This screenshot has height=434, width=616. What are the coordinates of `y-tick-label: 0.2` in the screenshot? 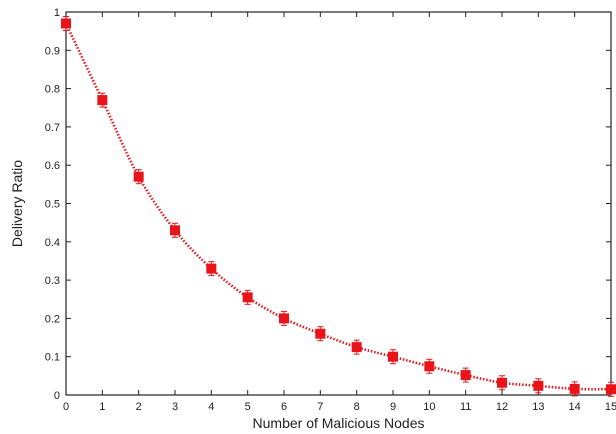 It's located at (52, 319).